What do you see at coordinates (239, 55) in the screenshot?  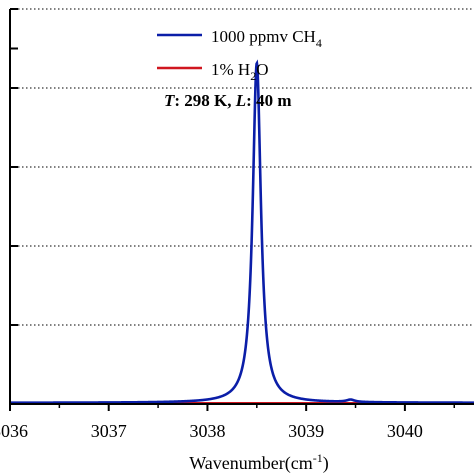 I see `legend: 1000 ppmv CH4 1% H2O` at bounding box center [239, 55].